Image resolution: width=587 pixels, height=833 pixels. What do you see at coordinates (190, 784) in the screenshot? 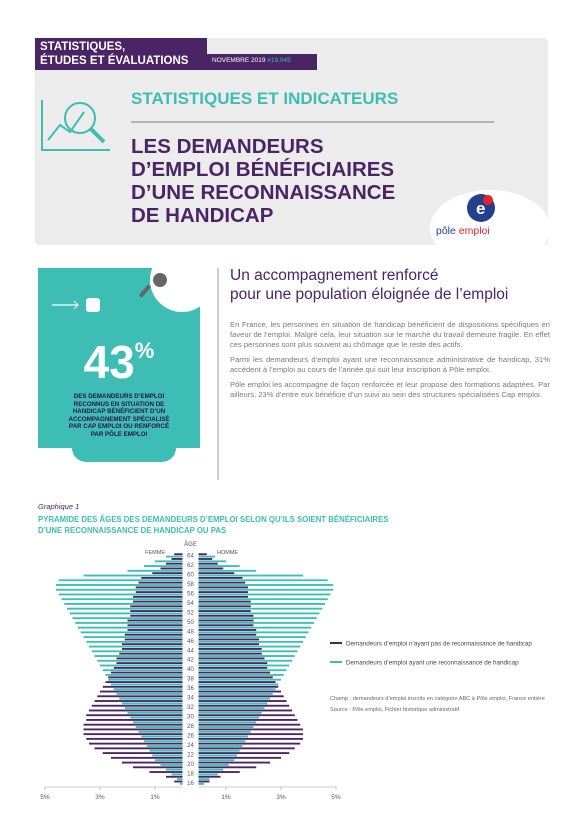
I see `age-label: 16` at bounding box center [190, 784].